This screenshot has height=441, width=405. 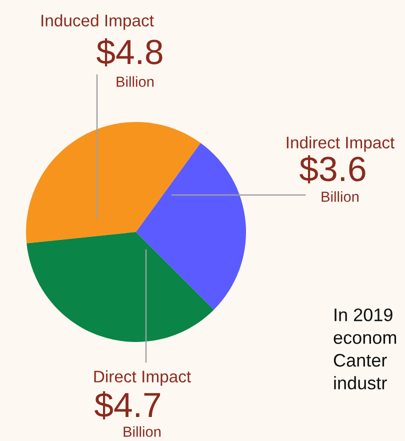 What do you see at coordinates (98, 22) in the screenshot?
I see `slice-label: Induced Impact` at bounding box center [98, 22].